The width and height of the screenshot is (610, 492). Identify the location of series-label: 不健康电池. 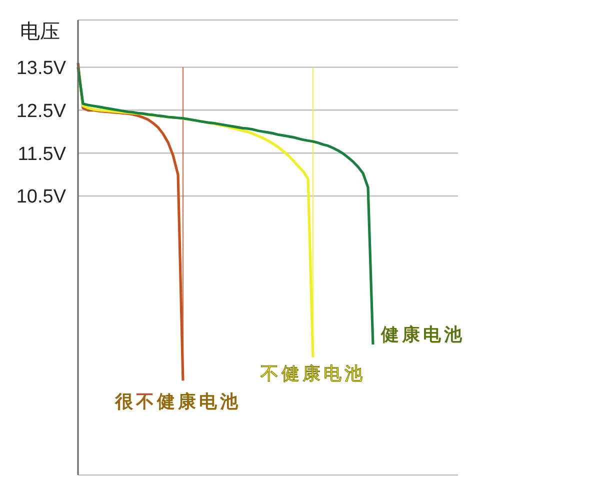
(313, 373).